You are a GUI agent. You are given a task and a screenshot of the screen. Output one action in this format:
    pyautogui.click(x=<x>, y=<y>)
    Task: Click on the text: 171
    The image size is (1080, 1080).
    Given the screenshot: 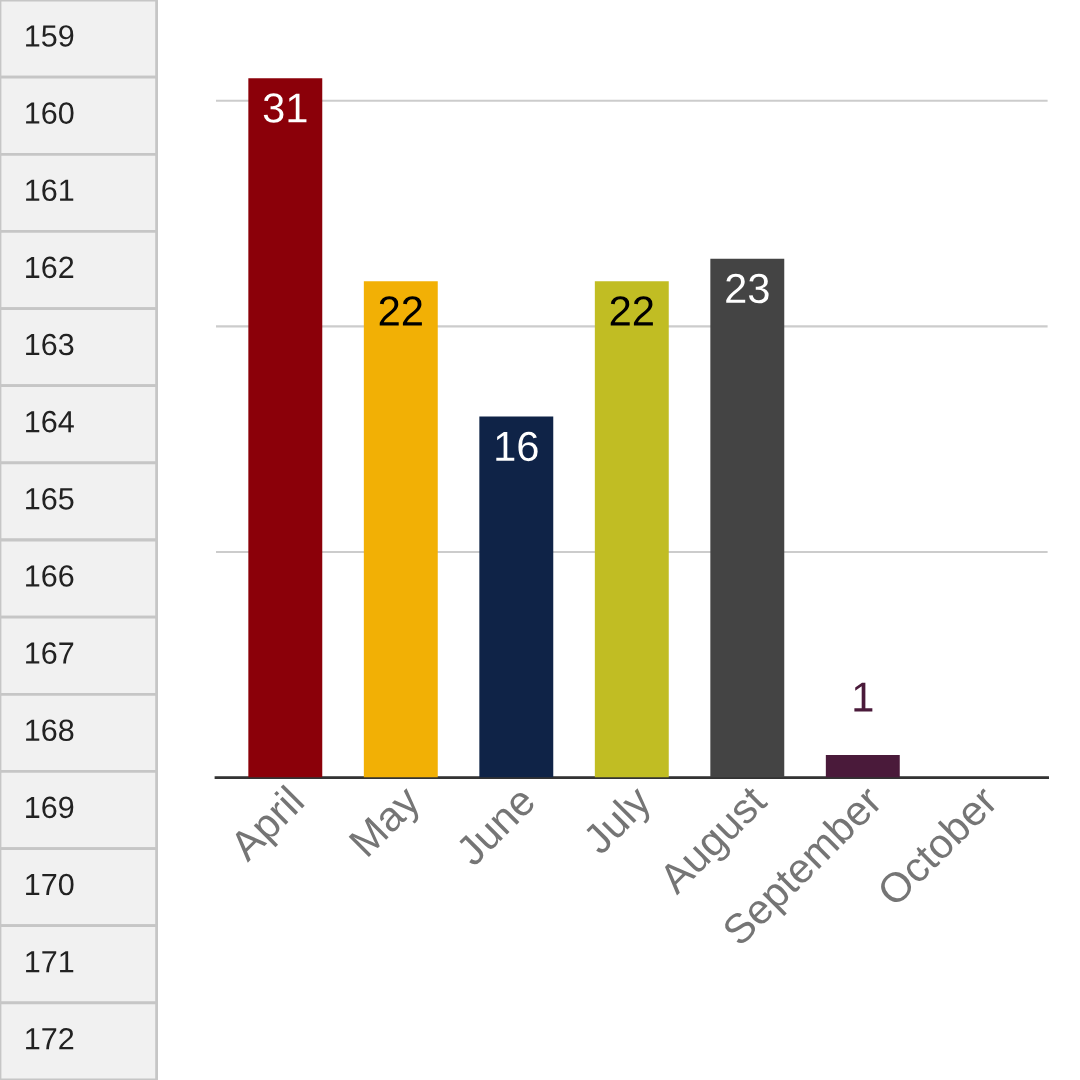 What is the action you would take?
    pyautogui.click(x=50, y=962)
    